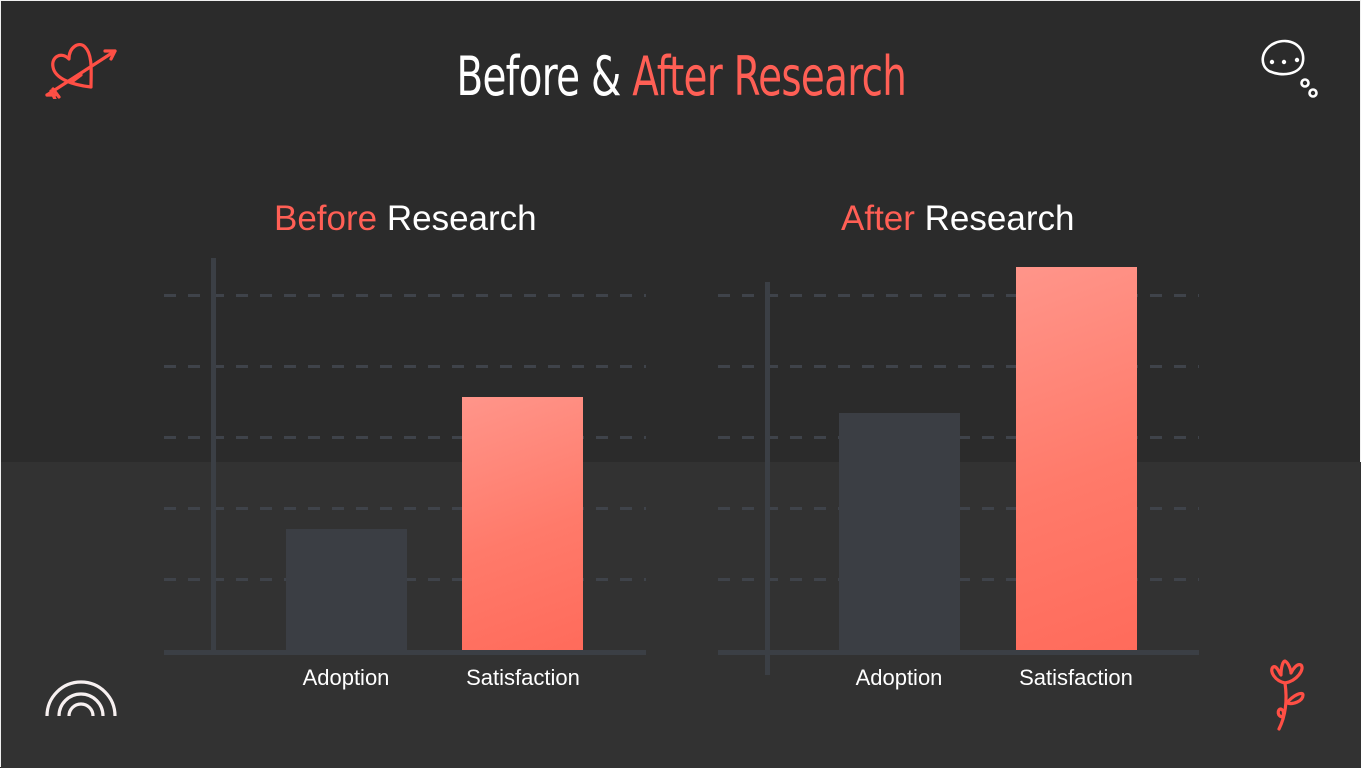 This screenshot has height=768, width=1361. I want to click on thought-bubble-icon, so click(1289, 68).